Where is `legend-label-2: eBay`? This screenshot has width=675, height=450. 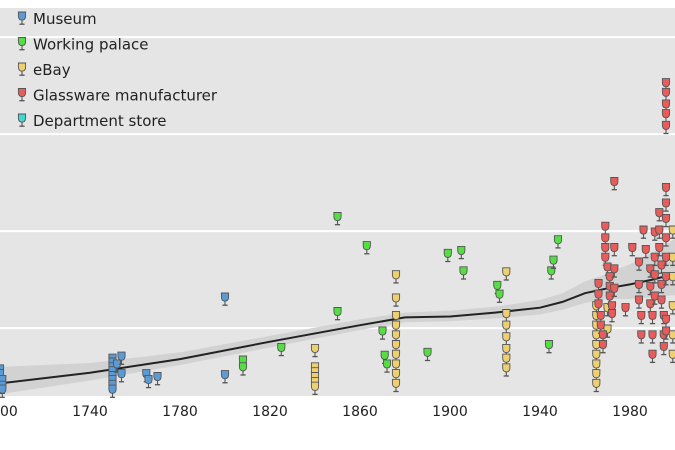
legend-label-2: eBay is located at coordinates (52, 70).